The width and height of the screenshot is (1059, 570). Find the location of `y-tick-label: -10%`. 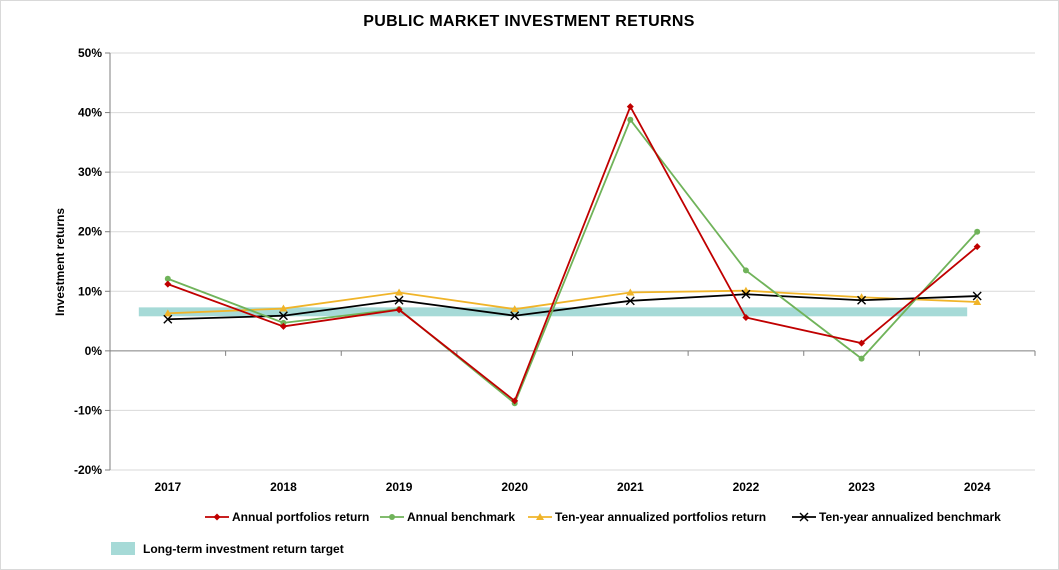

y-tick-label: -10% is located at coordinates (88, 410).